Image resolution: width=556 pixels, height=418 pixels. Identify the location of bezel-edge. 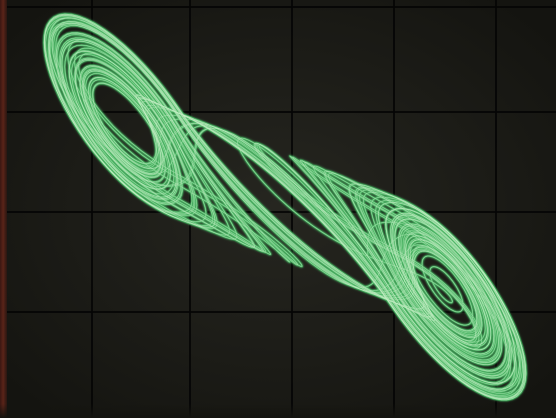
(3, 209).